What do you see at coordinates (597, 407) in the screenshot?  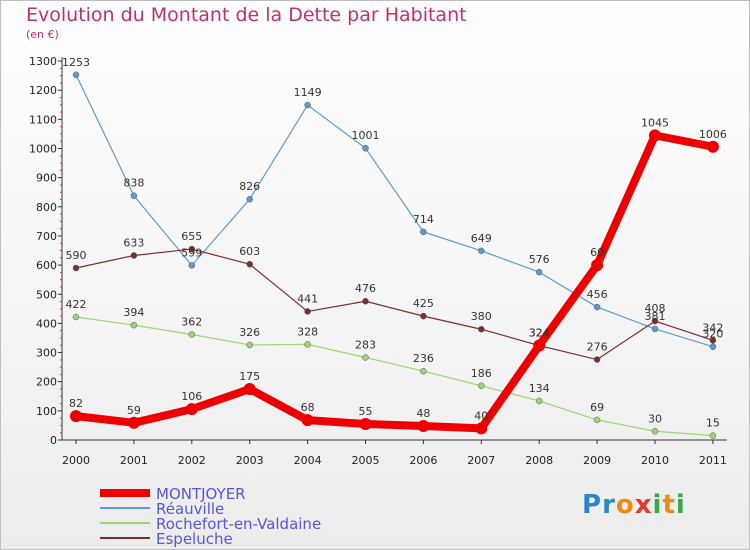 I see `data-label: 69` at bounding box center [597, 407].